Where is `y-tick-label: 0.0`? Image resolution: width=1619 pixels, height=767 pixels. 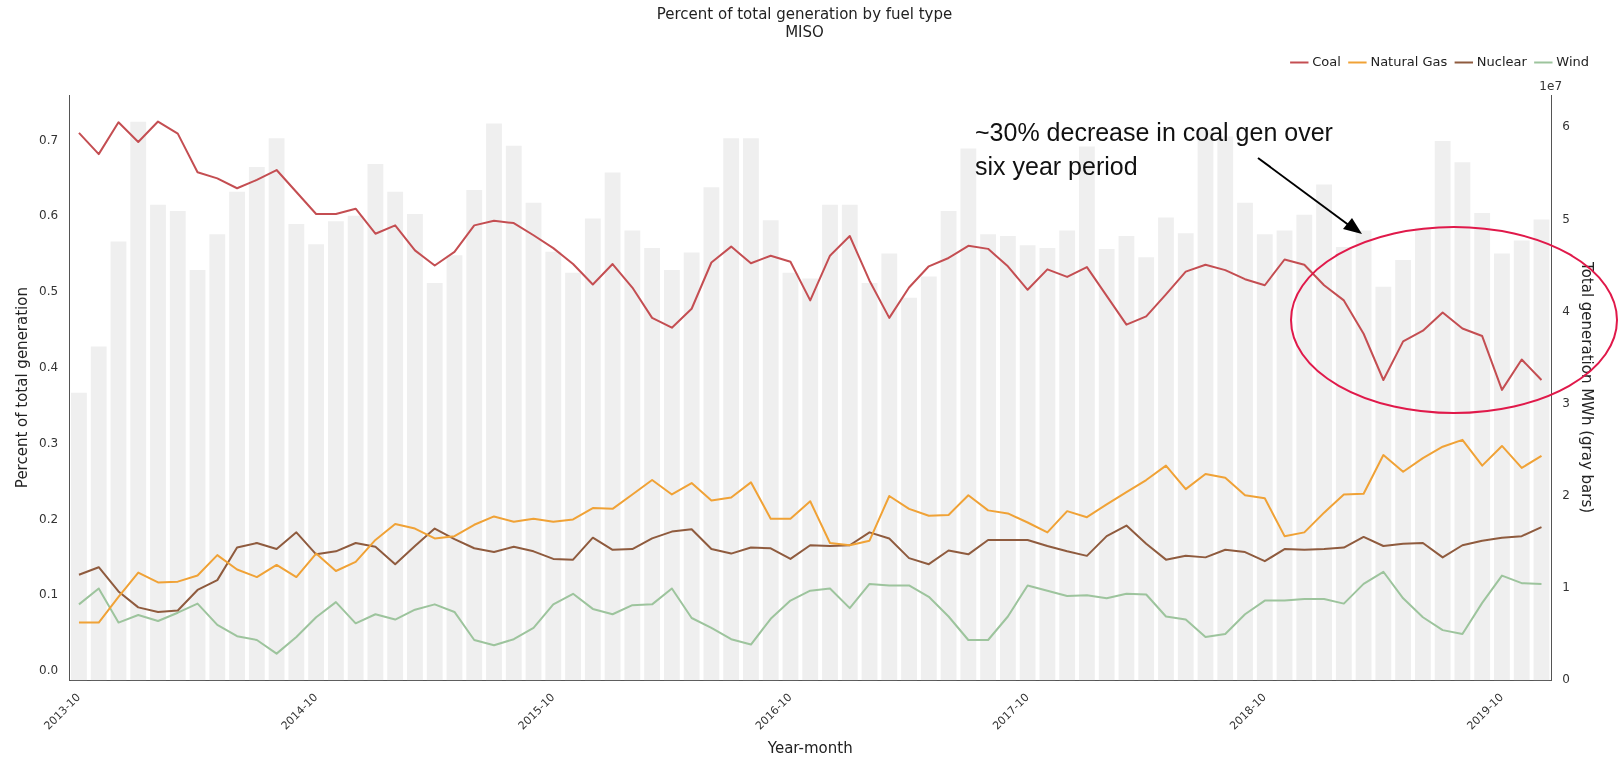 y-tick-label: 0.0 is located at coordinates (48, 670).